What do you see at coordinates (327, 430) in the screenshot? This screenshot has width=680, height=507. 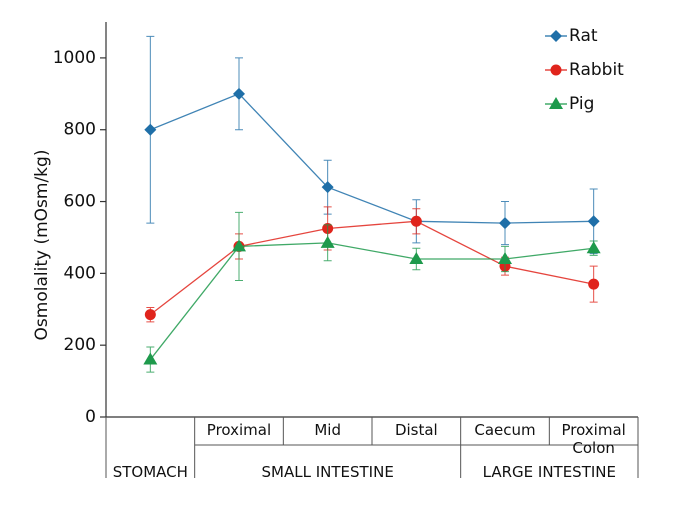 I see `x-tick-label: Mid` at bounding box center [327, 430].